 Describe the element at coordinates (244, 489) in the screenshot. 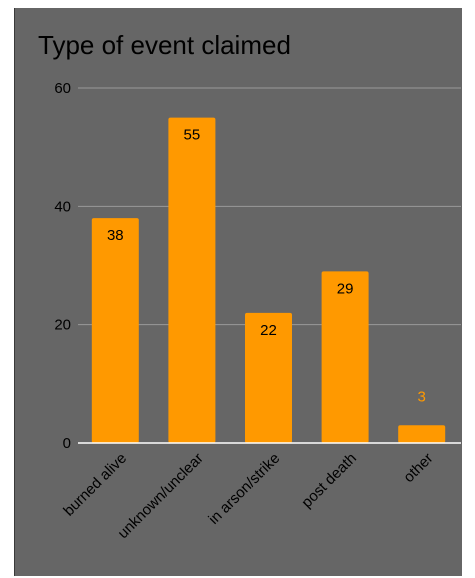

I see `x-category-label: in arson/strike` at that location.